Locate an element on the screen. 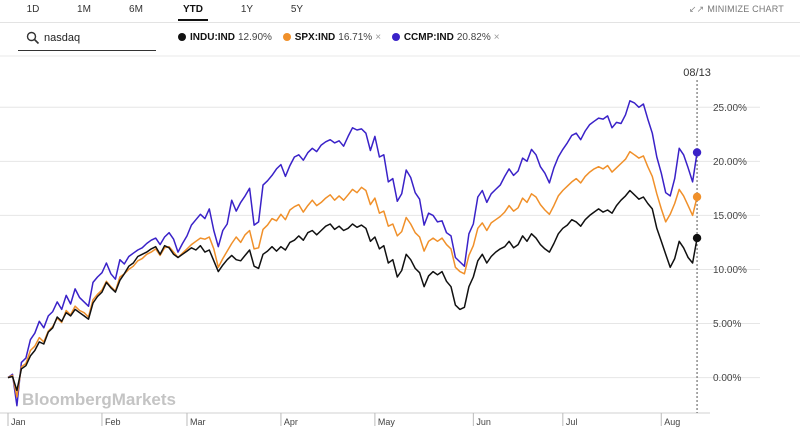 The image size is (800, 429). legend-percent: 20.82% is located at coordinates (473, 37).